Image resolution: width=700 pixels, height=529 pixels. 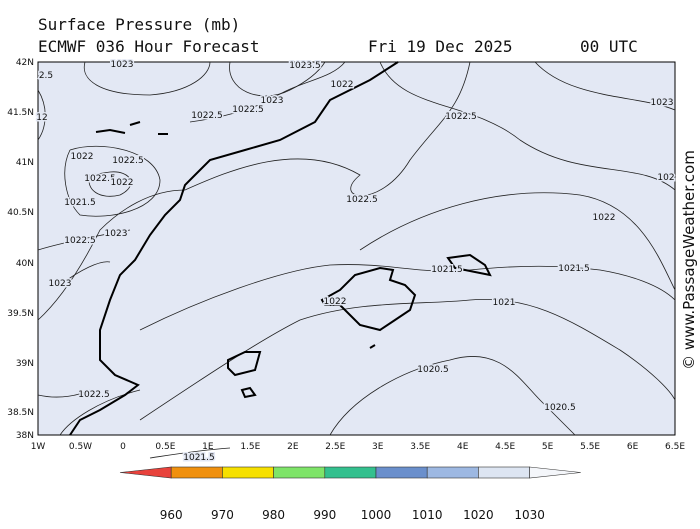 What do you see at coordinates (548, 447) in the screenshot?
I see `lon-label: 5E` at bounding box center [548, 447].